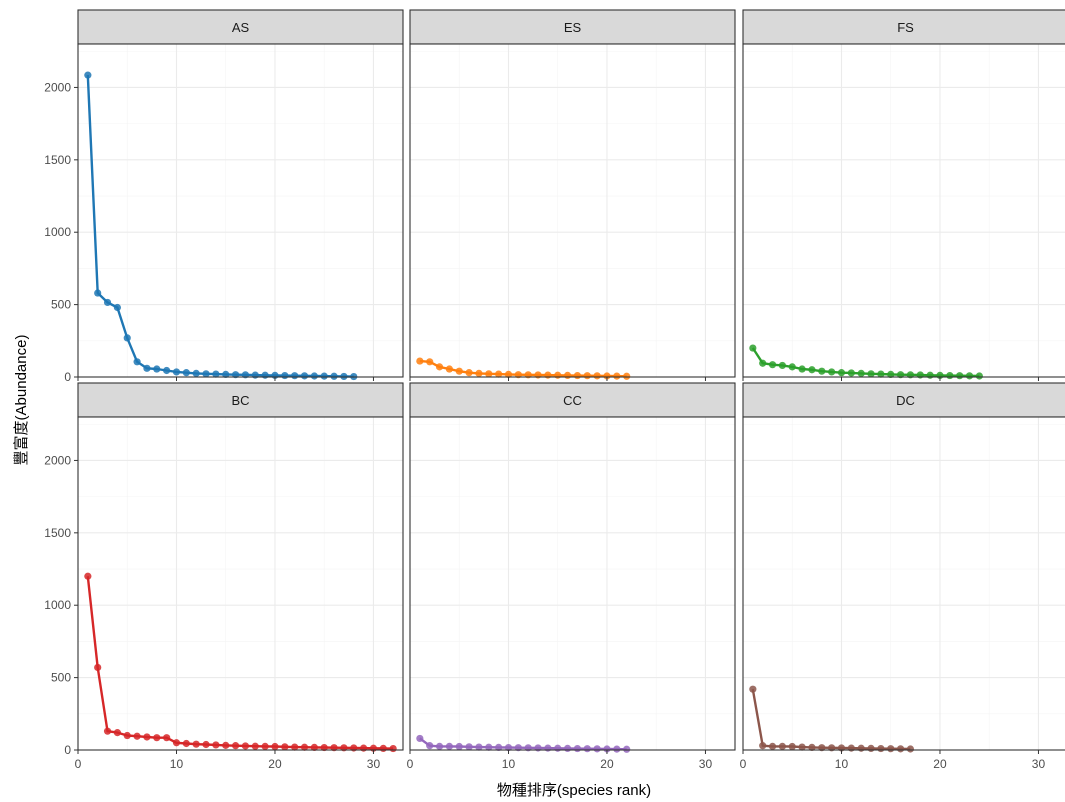  Describe the element at coordinates (57, 605) in the screenshot. I see `y-tick-label: 1000` at that location.